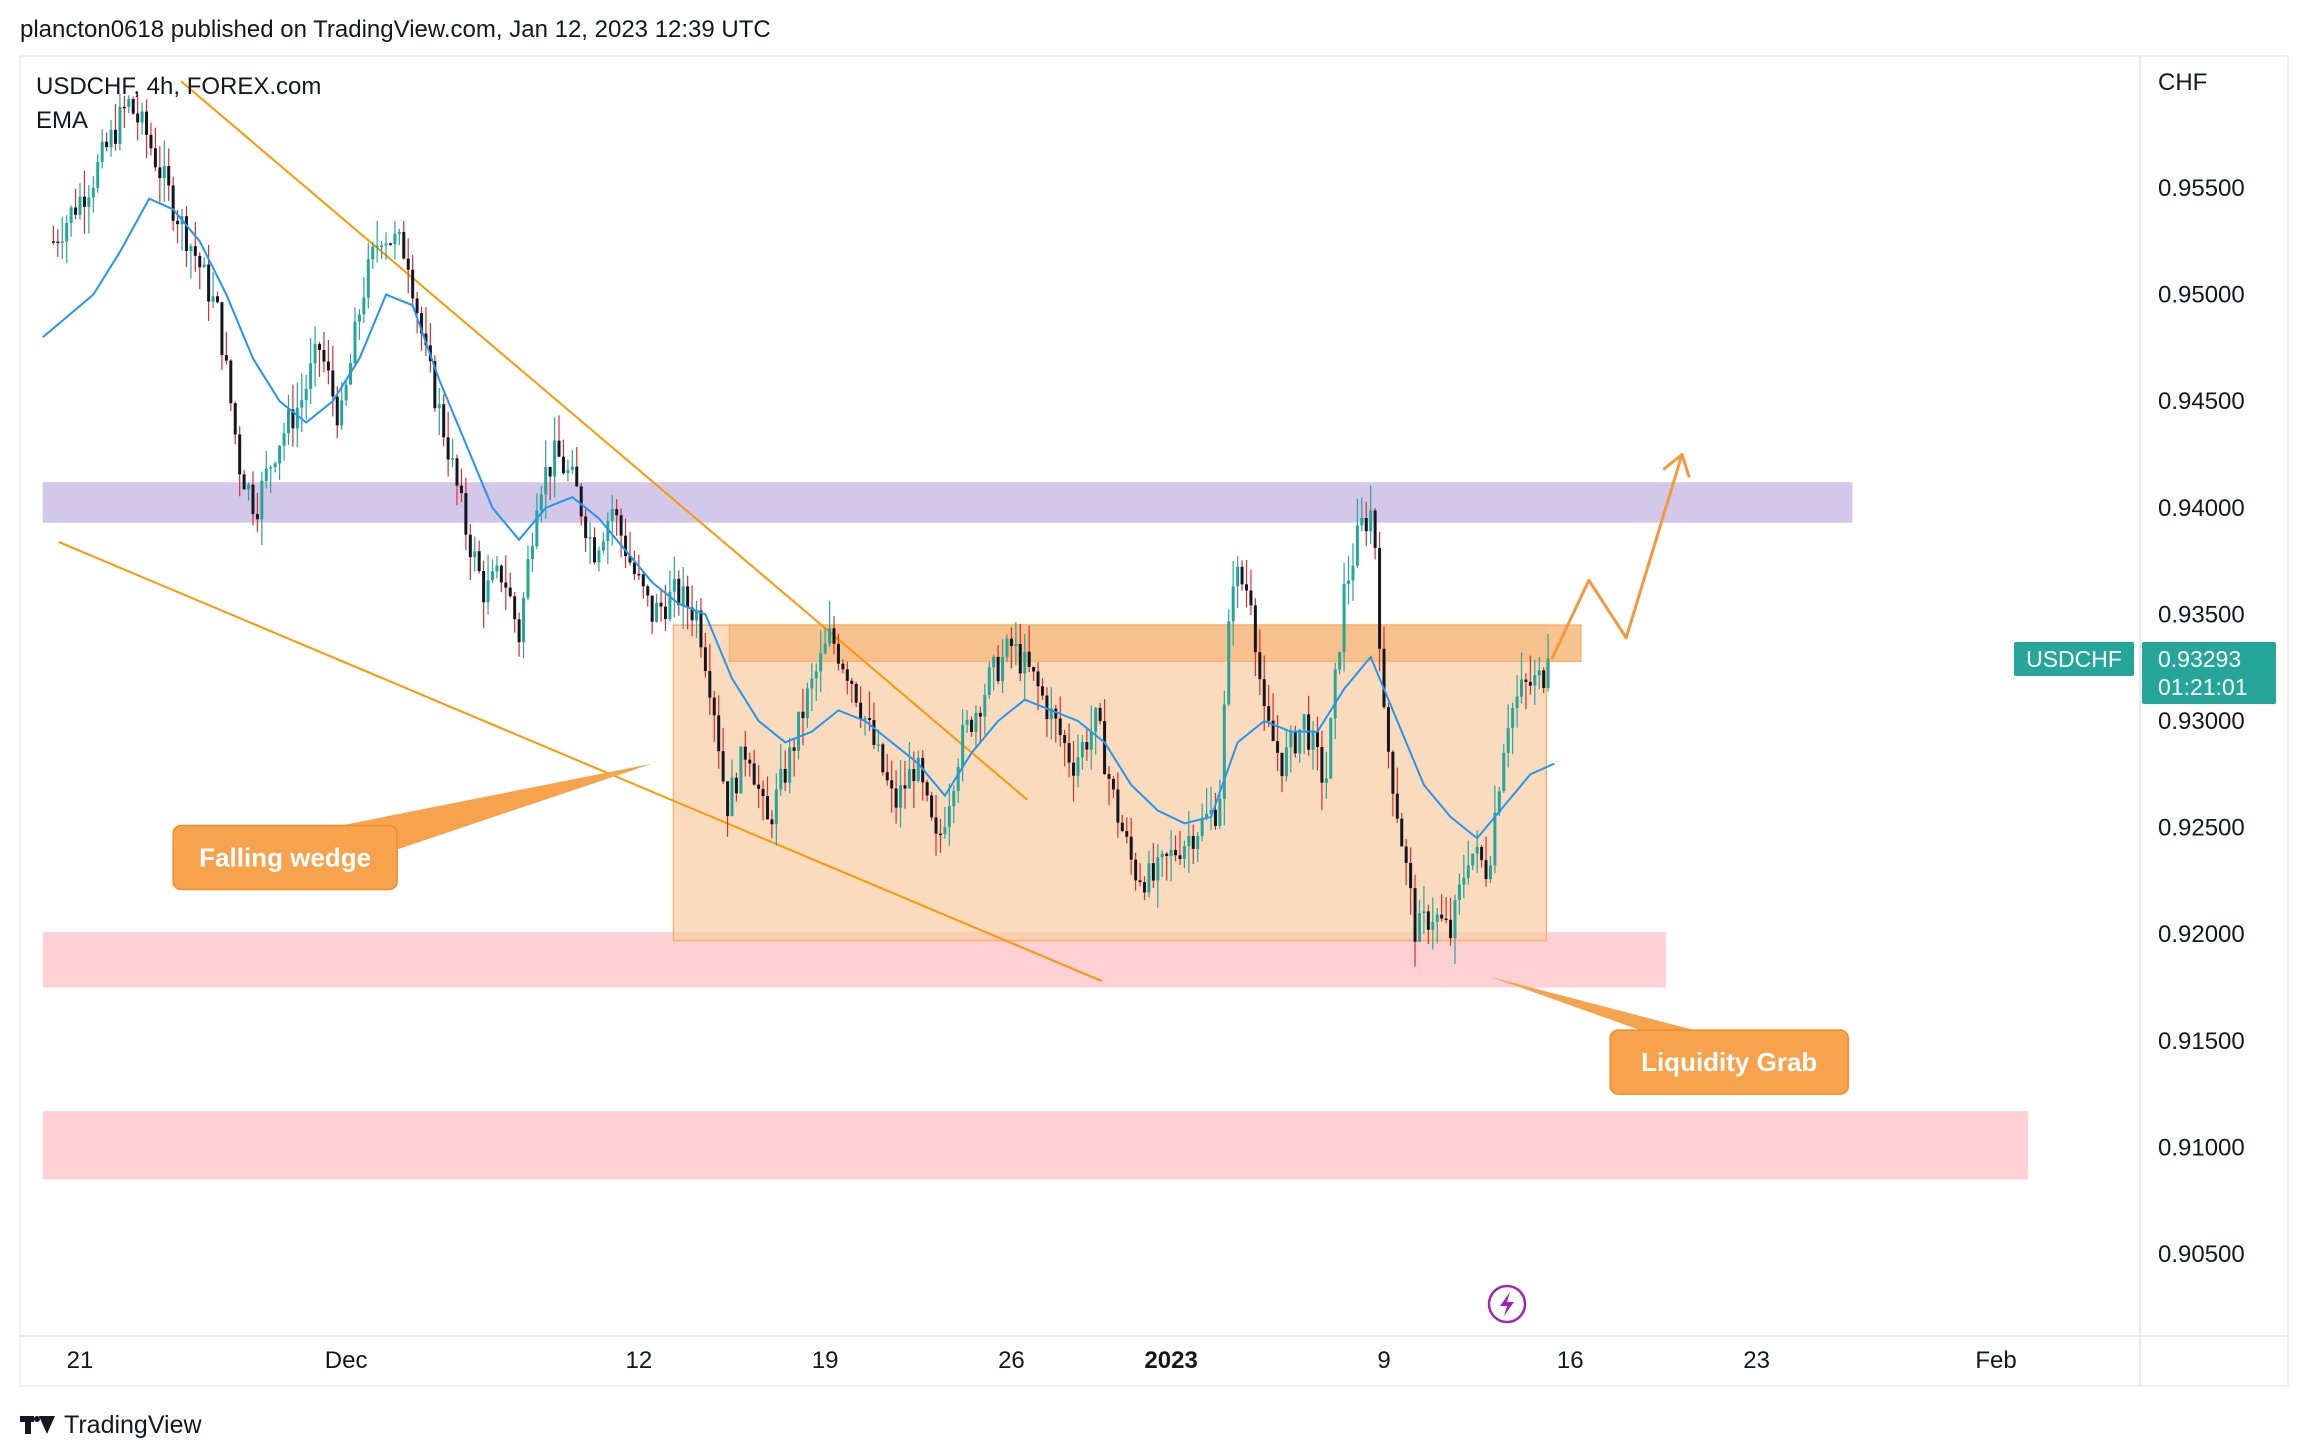 The image size is (2304, 1454). Describe the element at coordinates (38, 1425) in the screenshot. I see `tradingview-logo-icon` at that location.